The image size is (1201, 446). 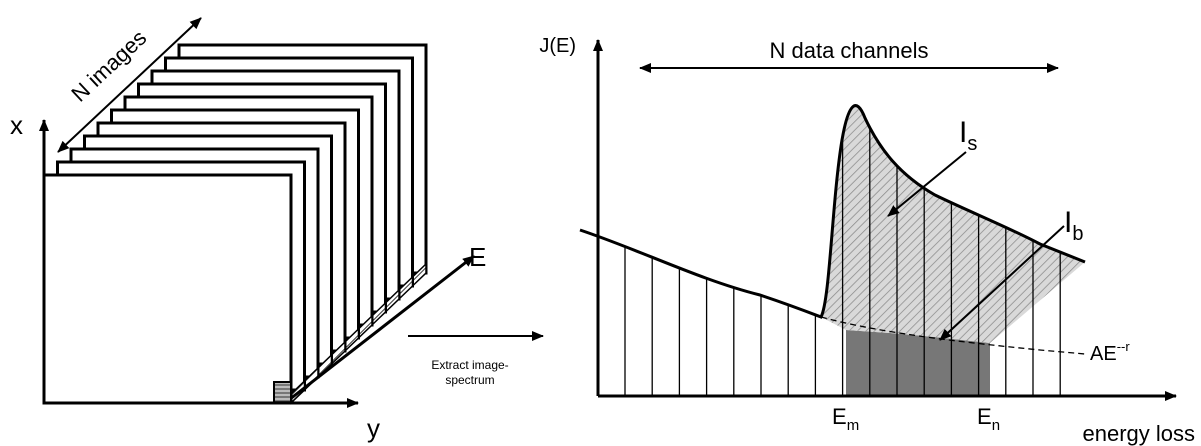 What do you see at coordinates (282, 392) in the screenshot?
I see `selected-pixel` at bounding box center [282, 392].